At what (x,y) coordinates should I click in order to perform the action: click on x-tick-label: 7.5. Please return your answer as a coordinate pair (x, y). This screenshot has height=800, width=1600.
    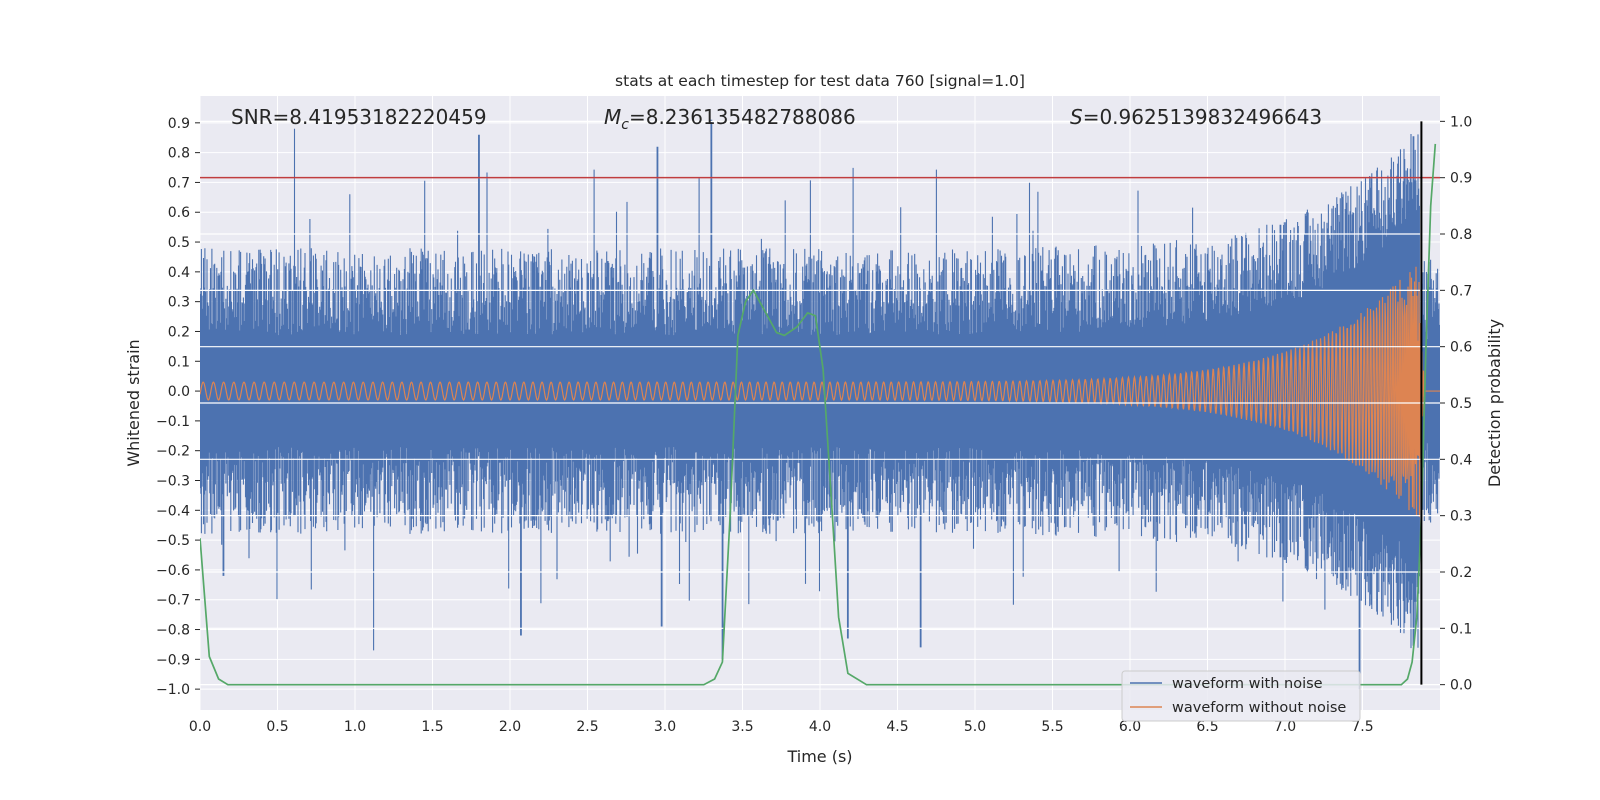
    Looking at the image, I should click on (1362, 727).